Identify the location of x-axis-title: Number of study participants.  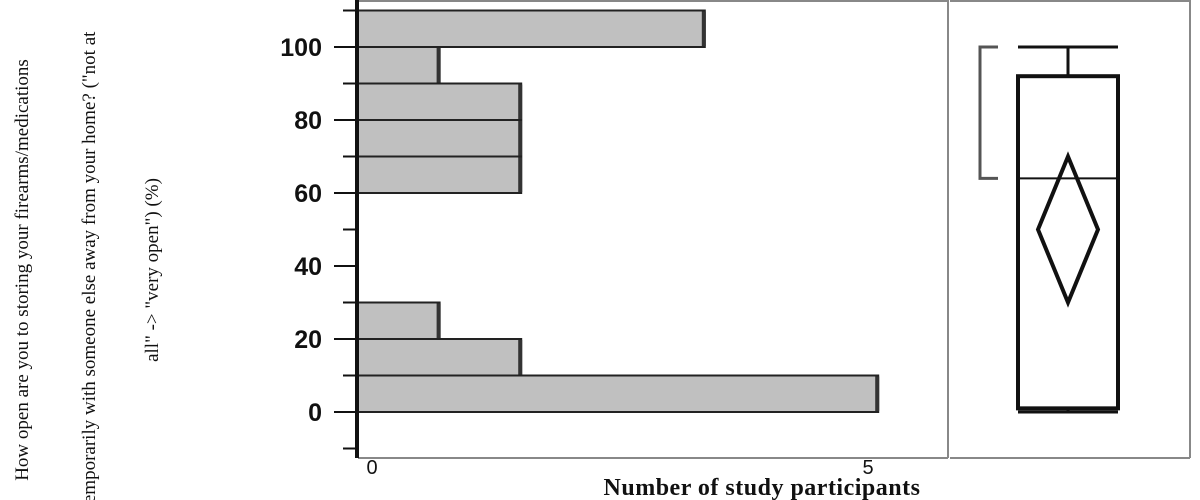
(762, 487).